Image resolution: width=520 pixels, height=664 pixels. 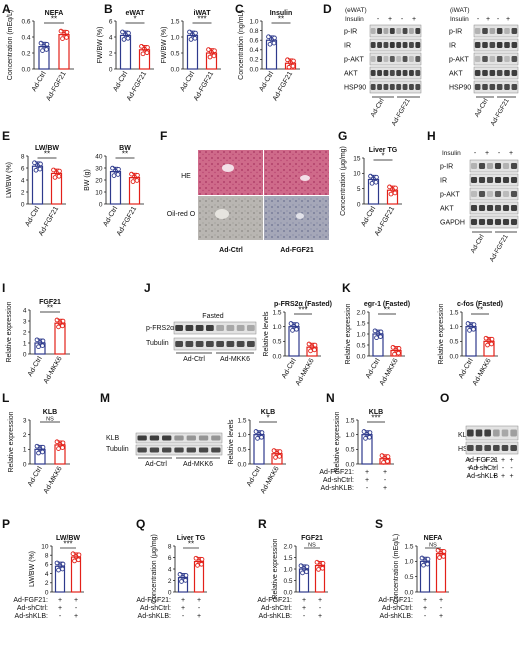 I want to click on y-tick-label: 0.0, so click(x=408, y=592).